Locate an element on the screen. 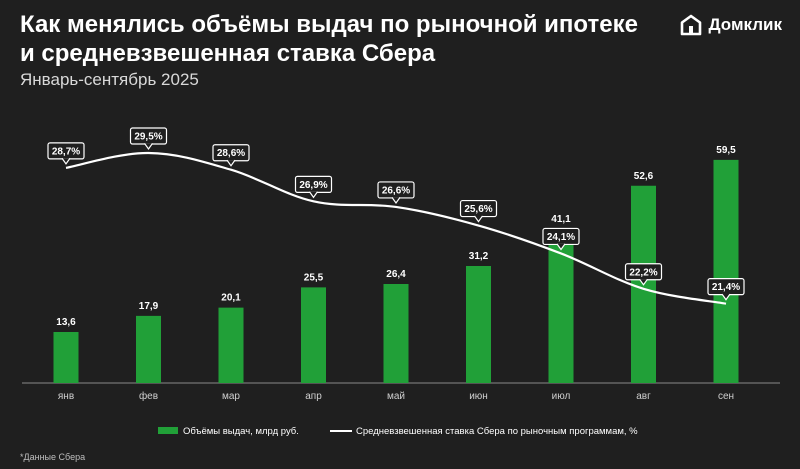 This screenshot has width=800, height=469. x-tick-label: фев is located at coordinates (148, 396).